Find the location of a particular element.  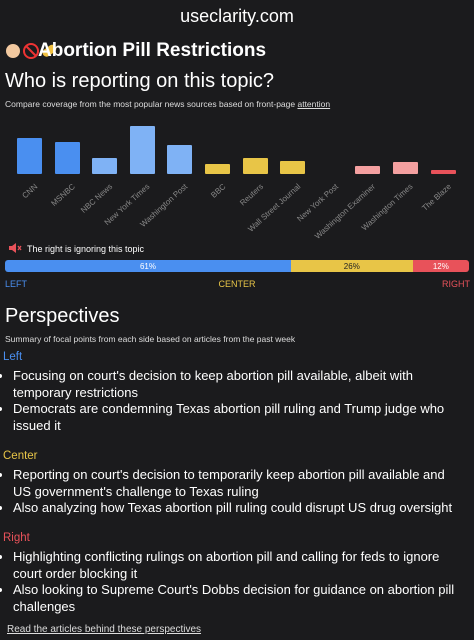

segment-label: 12% is located at coordinates (440, 266).